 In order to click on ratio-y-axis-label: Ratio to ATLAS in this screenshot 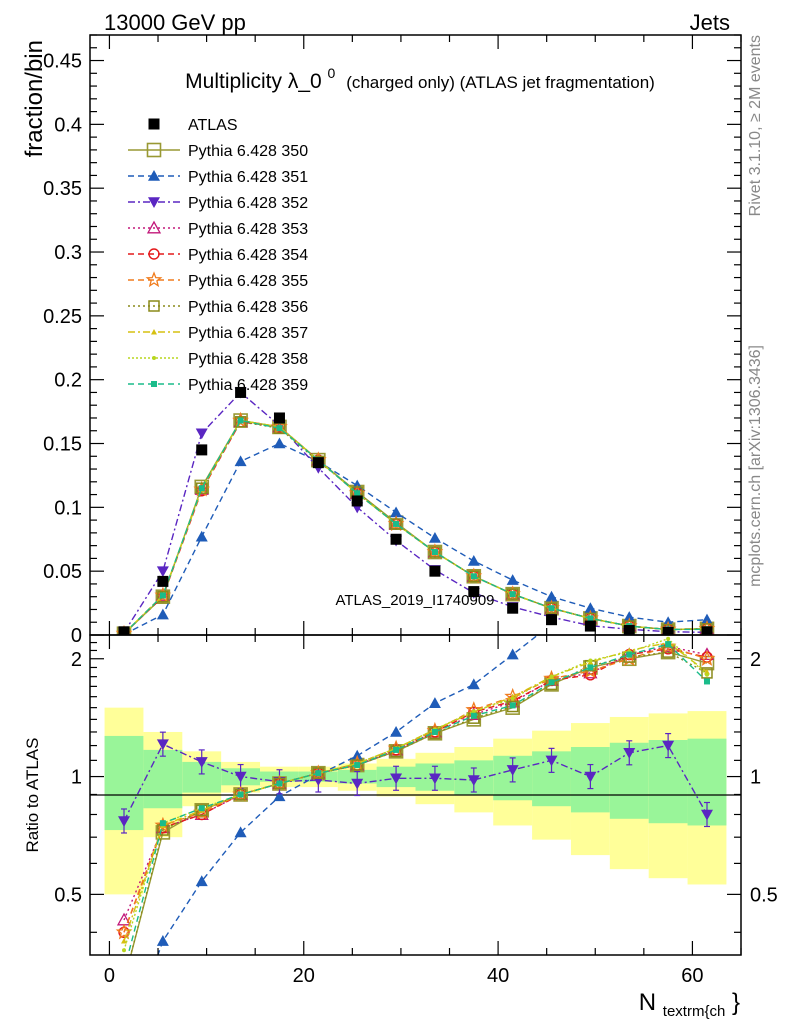, I will do `click(32, 795)`.